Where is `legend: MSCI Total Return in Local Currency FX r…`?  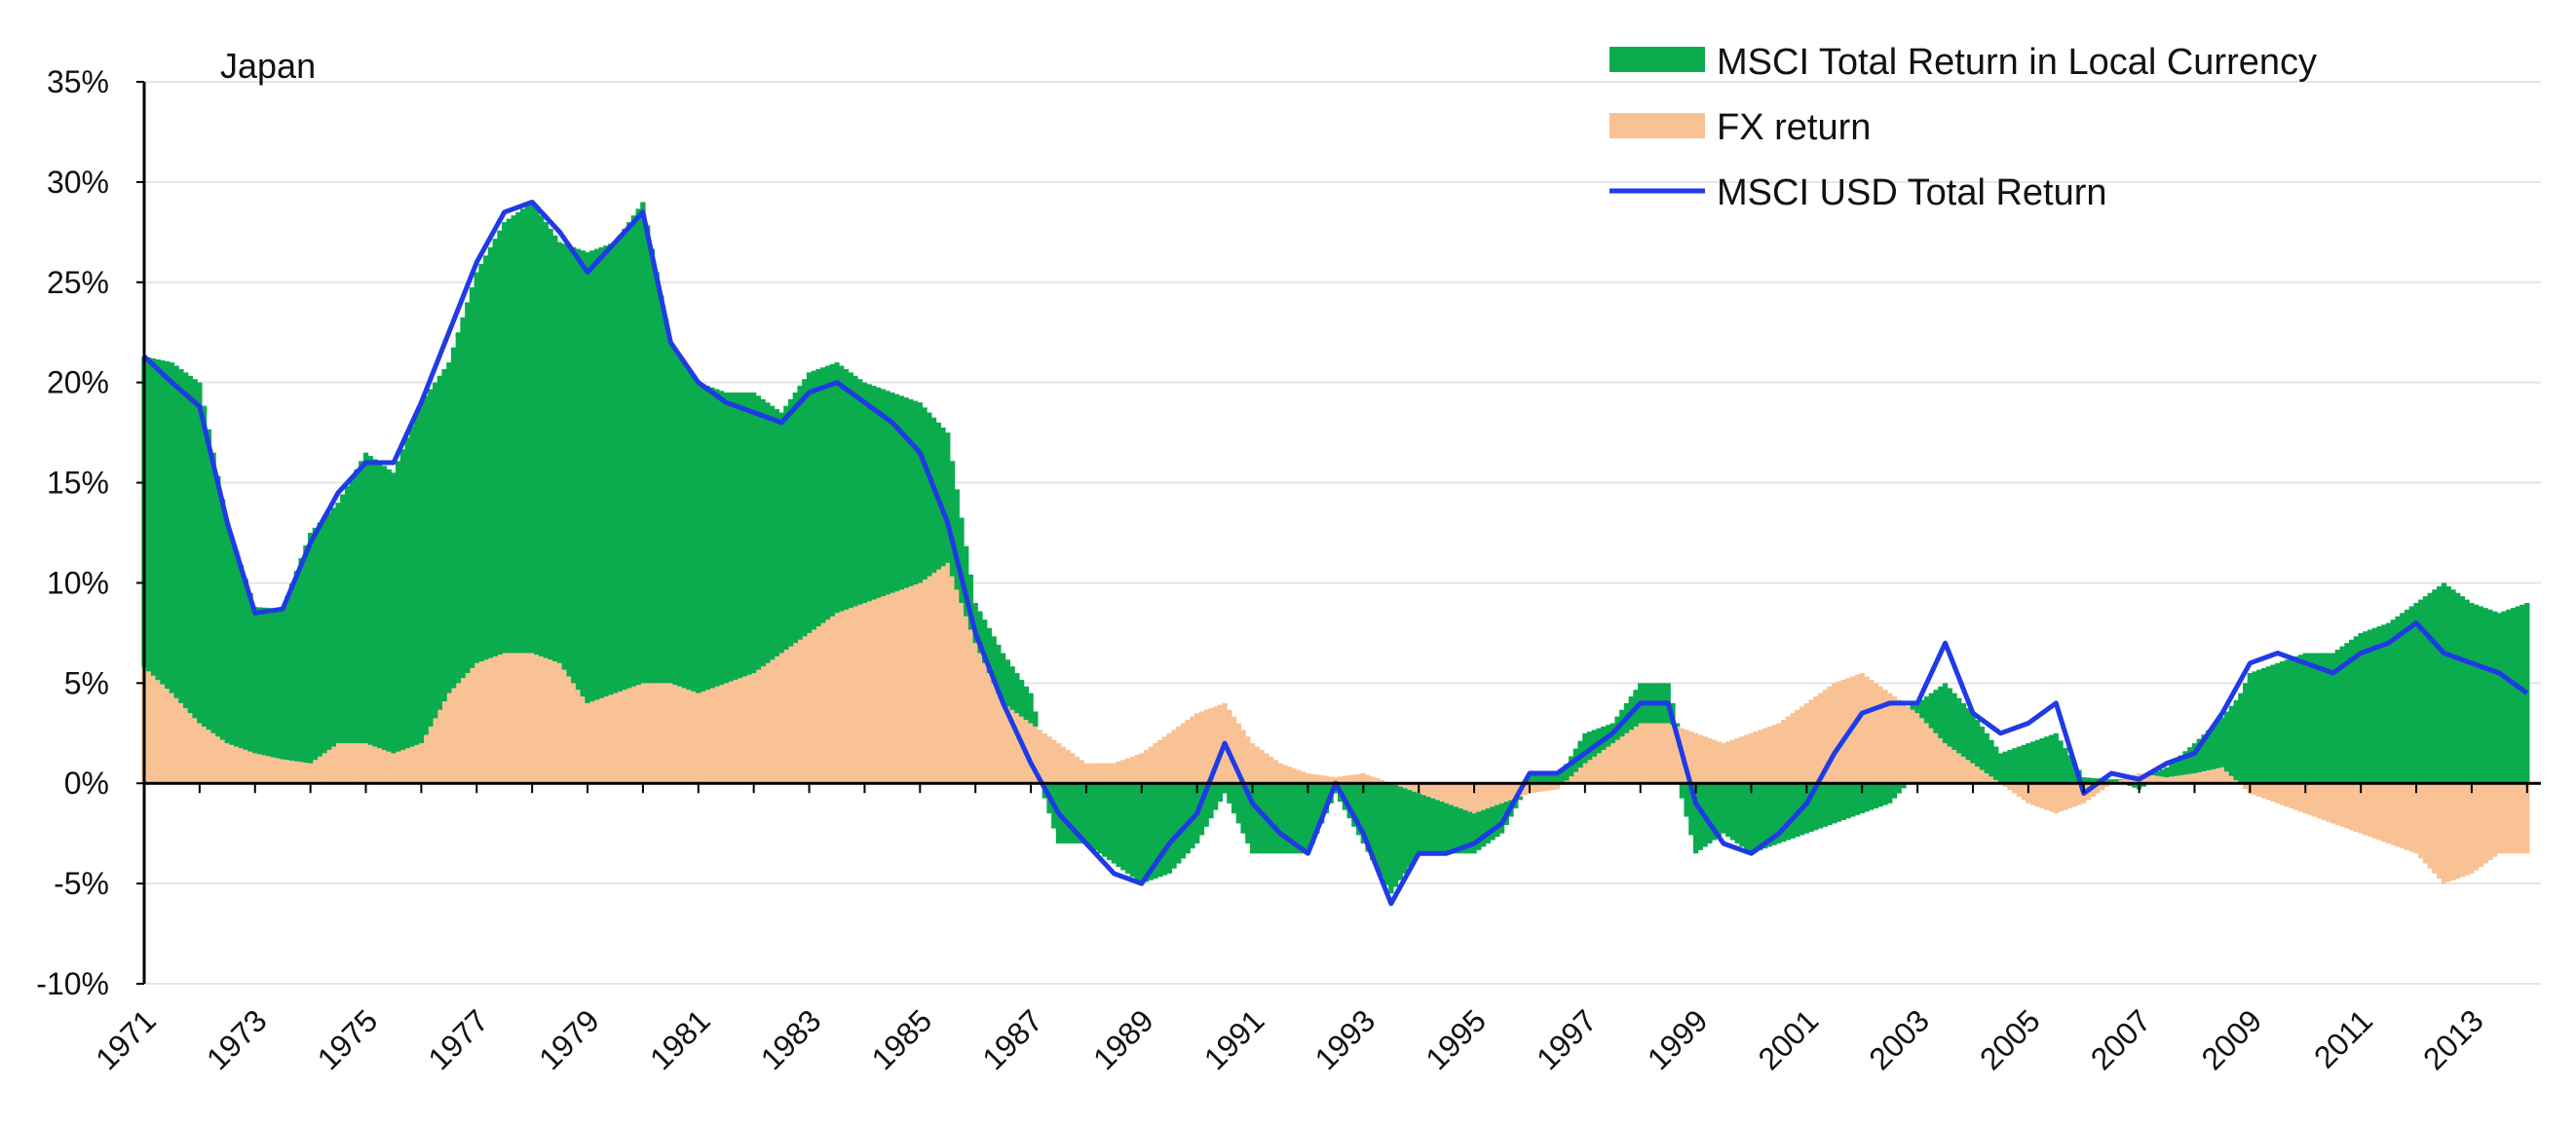
legend: MSCI Total Return in Local Currency FX r… is located at coordinates (1963, 127).